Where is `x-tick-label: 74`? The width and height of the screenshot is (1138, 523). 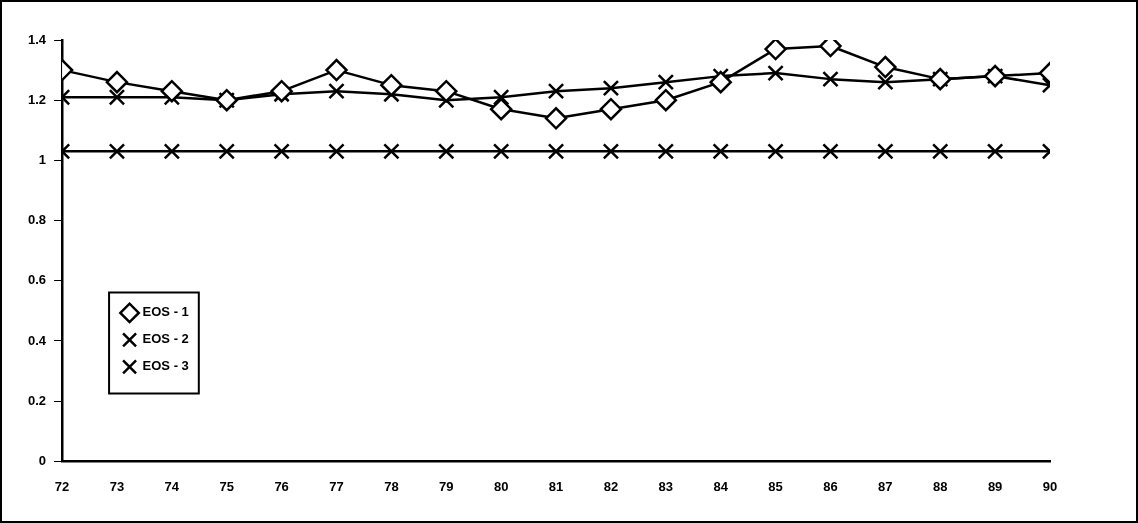
x-tick-label: 74 is located at coordinates (172, 486).